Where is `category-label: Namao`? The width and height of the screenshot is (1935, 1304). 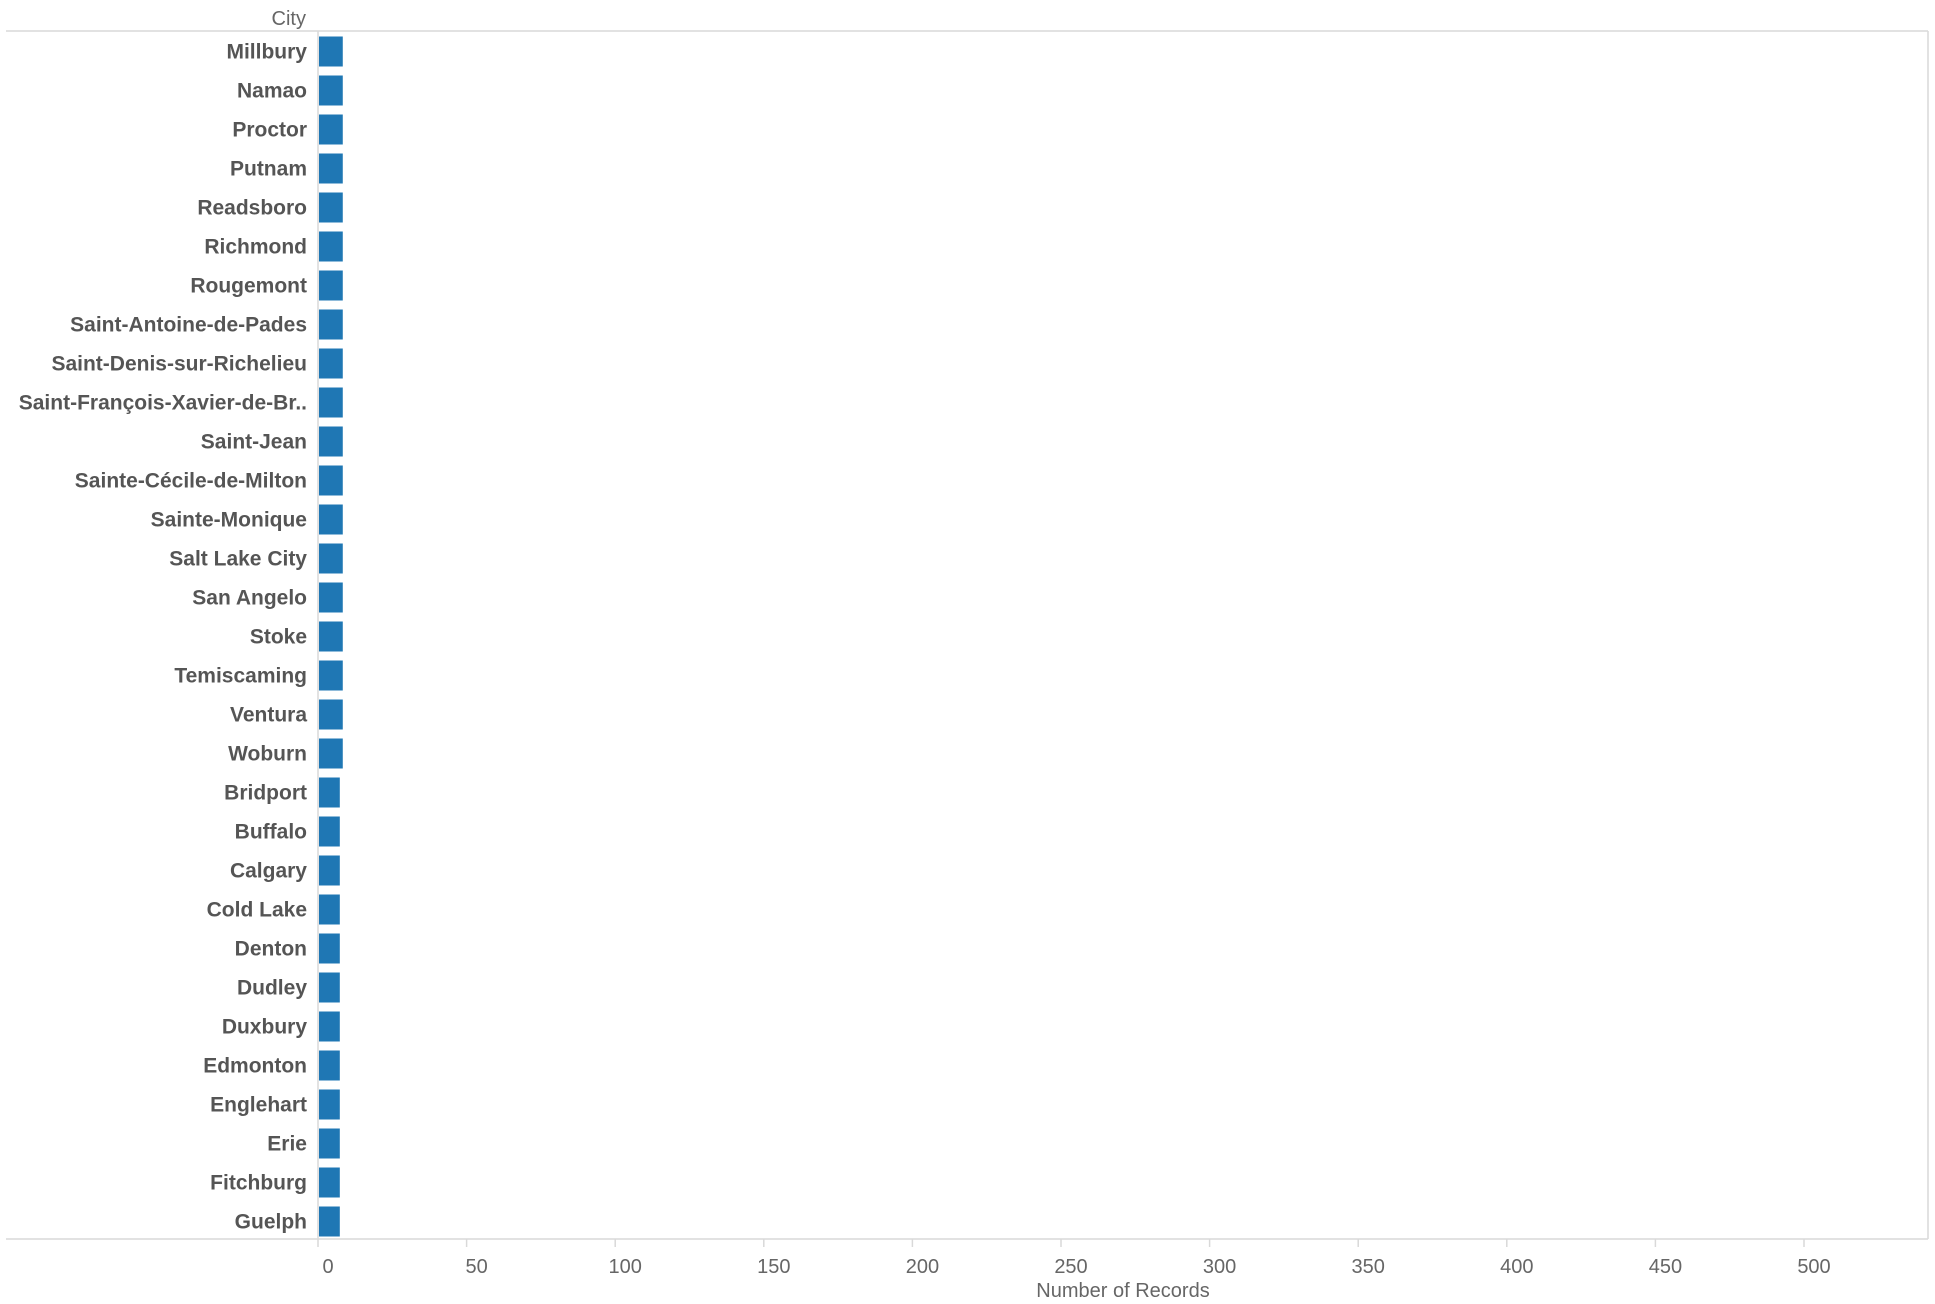 category-label: Namao is located at coordinates (272, 91).